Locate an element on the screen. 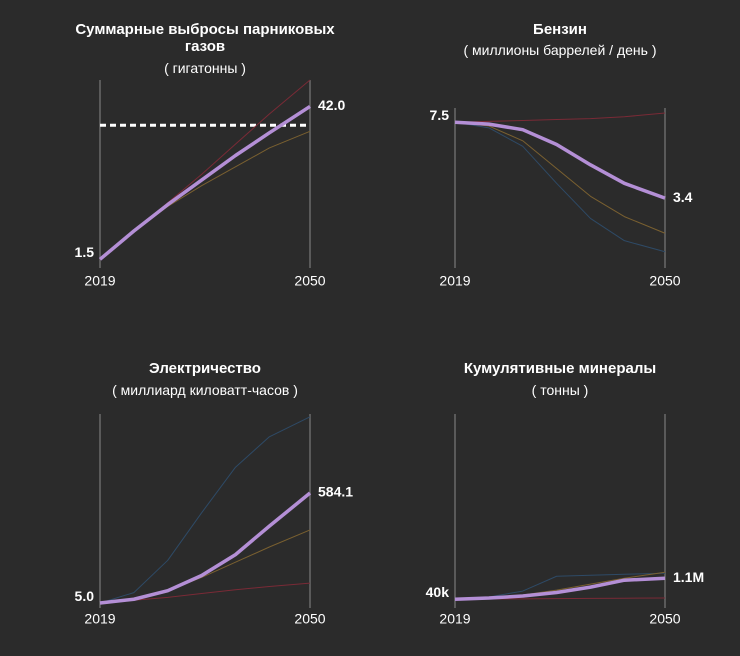 The image size is (740, 656). value-label: 5.0 is located at coordinates (85, 596).